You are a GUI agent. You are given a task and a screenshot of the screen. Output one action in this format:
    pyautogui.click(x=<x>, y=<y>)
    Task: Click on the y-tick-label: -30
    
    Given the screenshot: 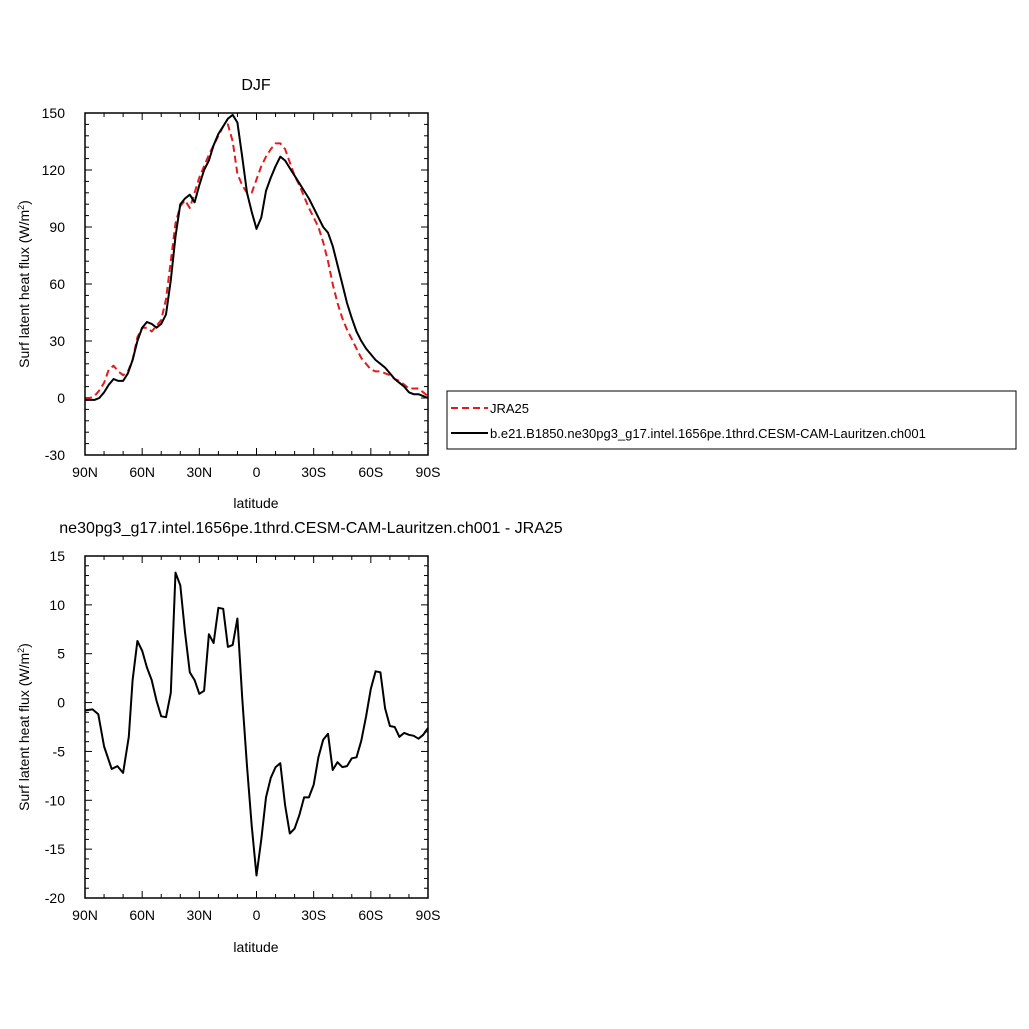 What is the action you would take?
    pyautogui.click(x=55, y=455)
    